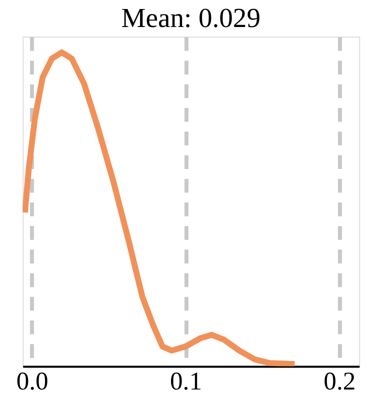 This screenshot has width=367, height=415. What do you see at coordinates (340, 381) in the screenshot?
I see `x-tick-label: 0.2` at bounding box center [340, 381].